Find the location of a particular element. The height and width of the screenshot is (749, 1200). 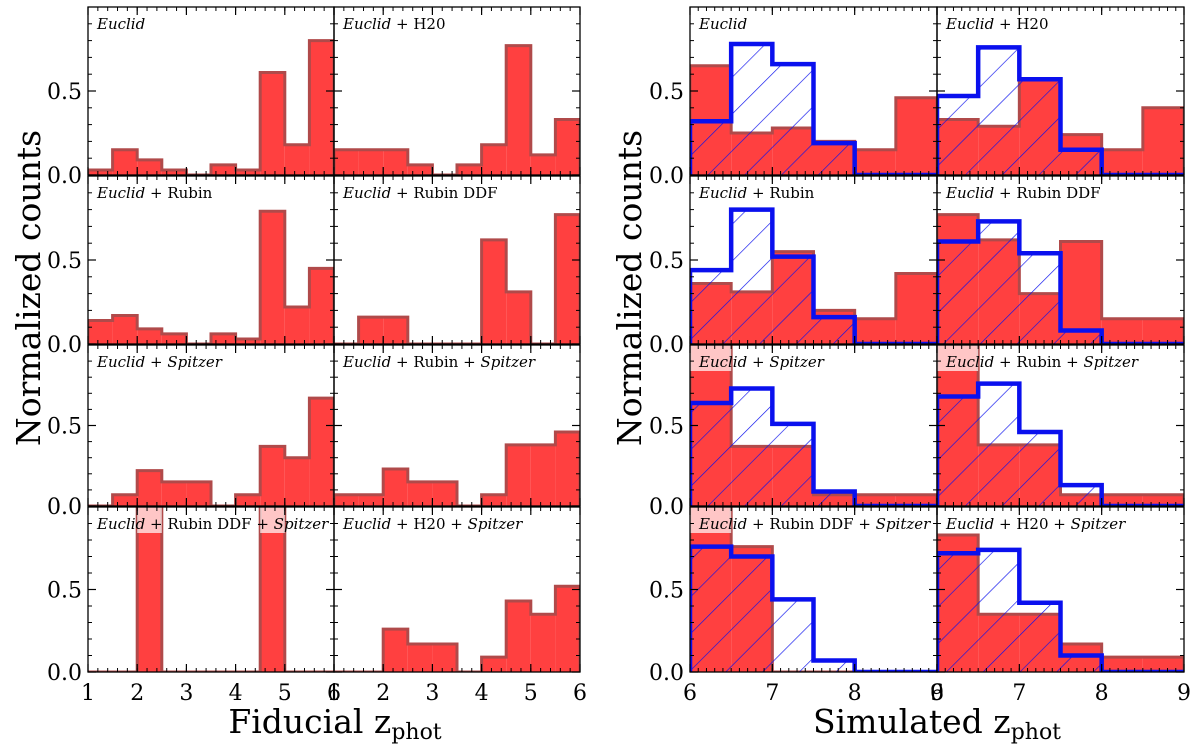

panel-0: 0.0 0.5 Euclid is located at coordinates (191, 97).